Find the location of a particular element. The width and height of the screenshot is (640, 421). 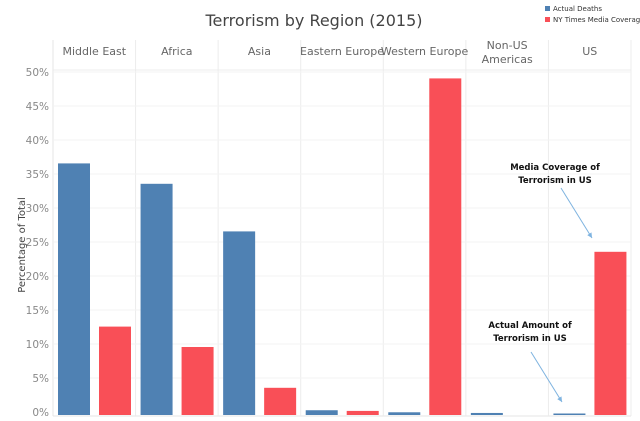

y-tick-label: 25% is located at coordinates (37, 243).